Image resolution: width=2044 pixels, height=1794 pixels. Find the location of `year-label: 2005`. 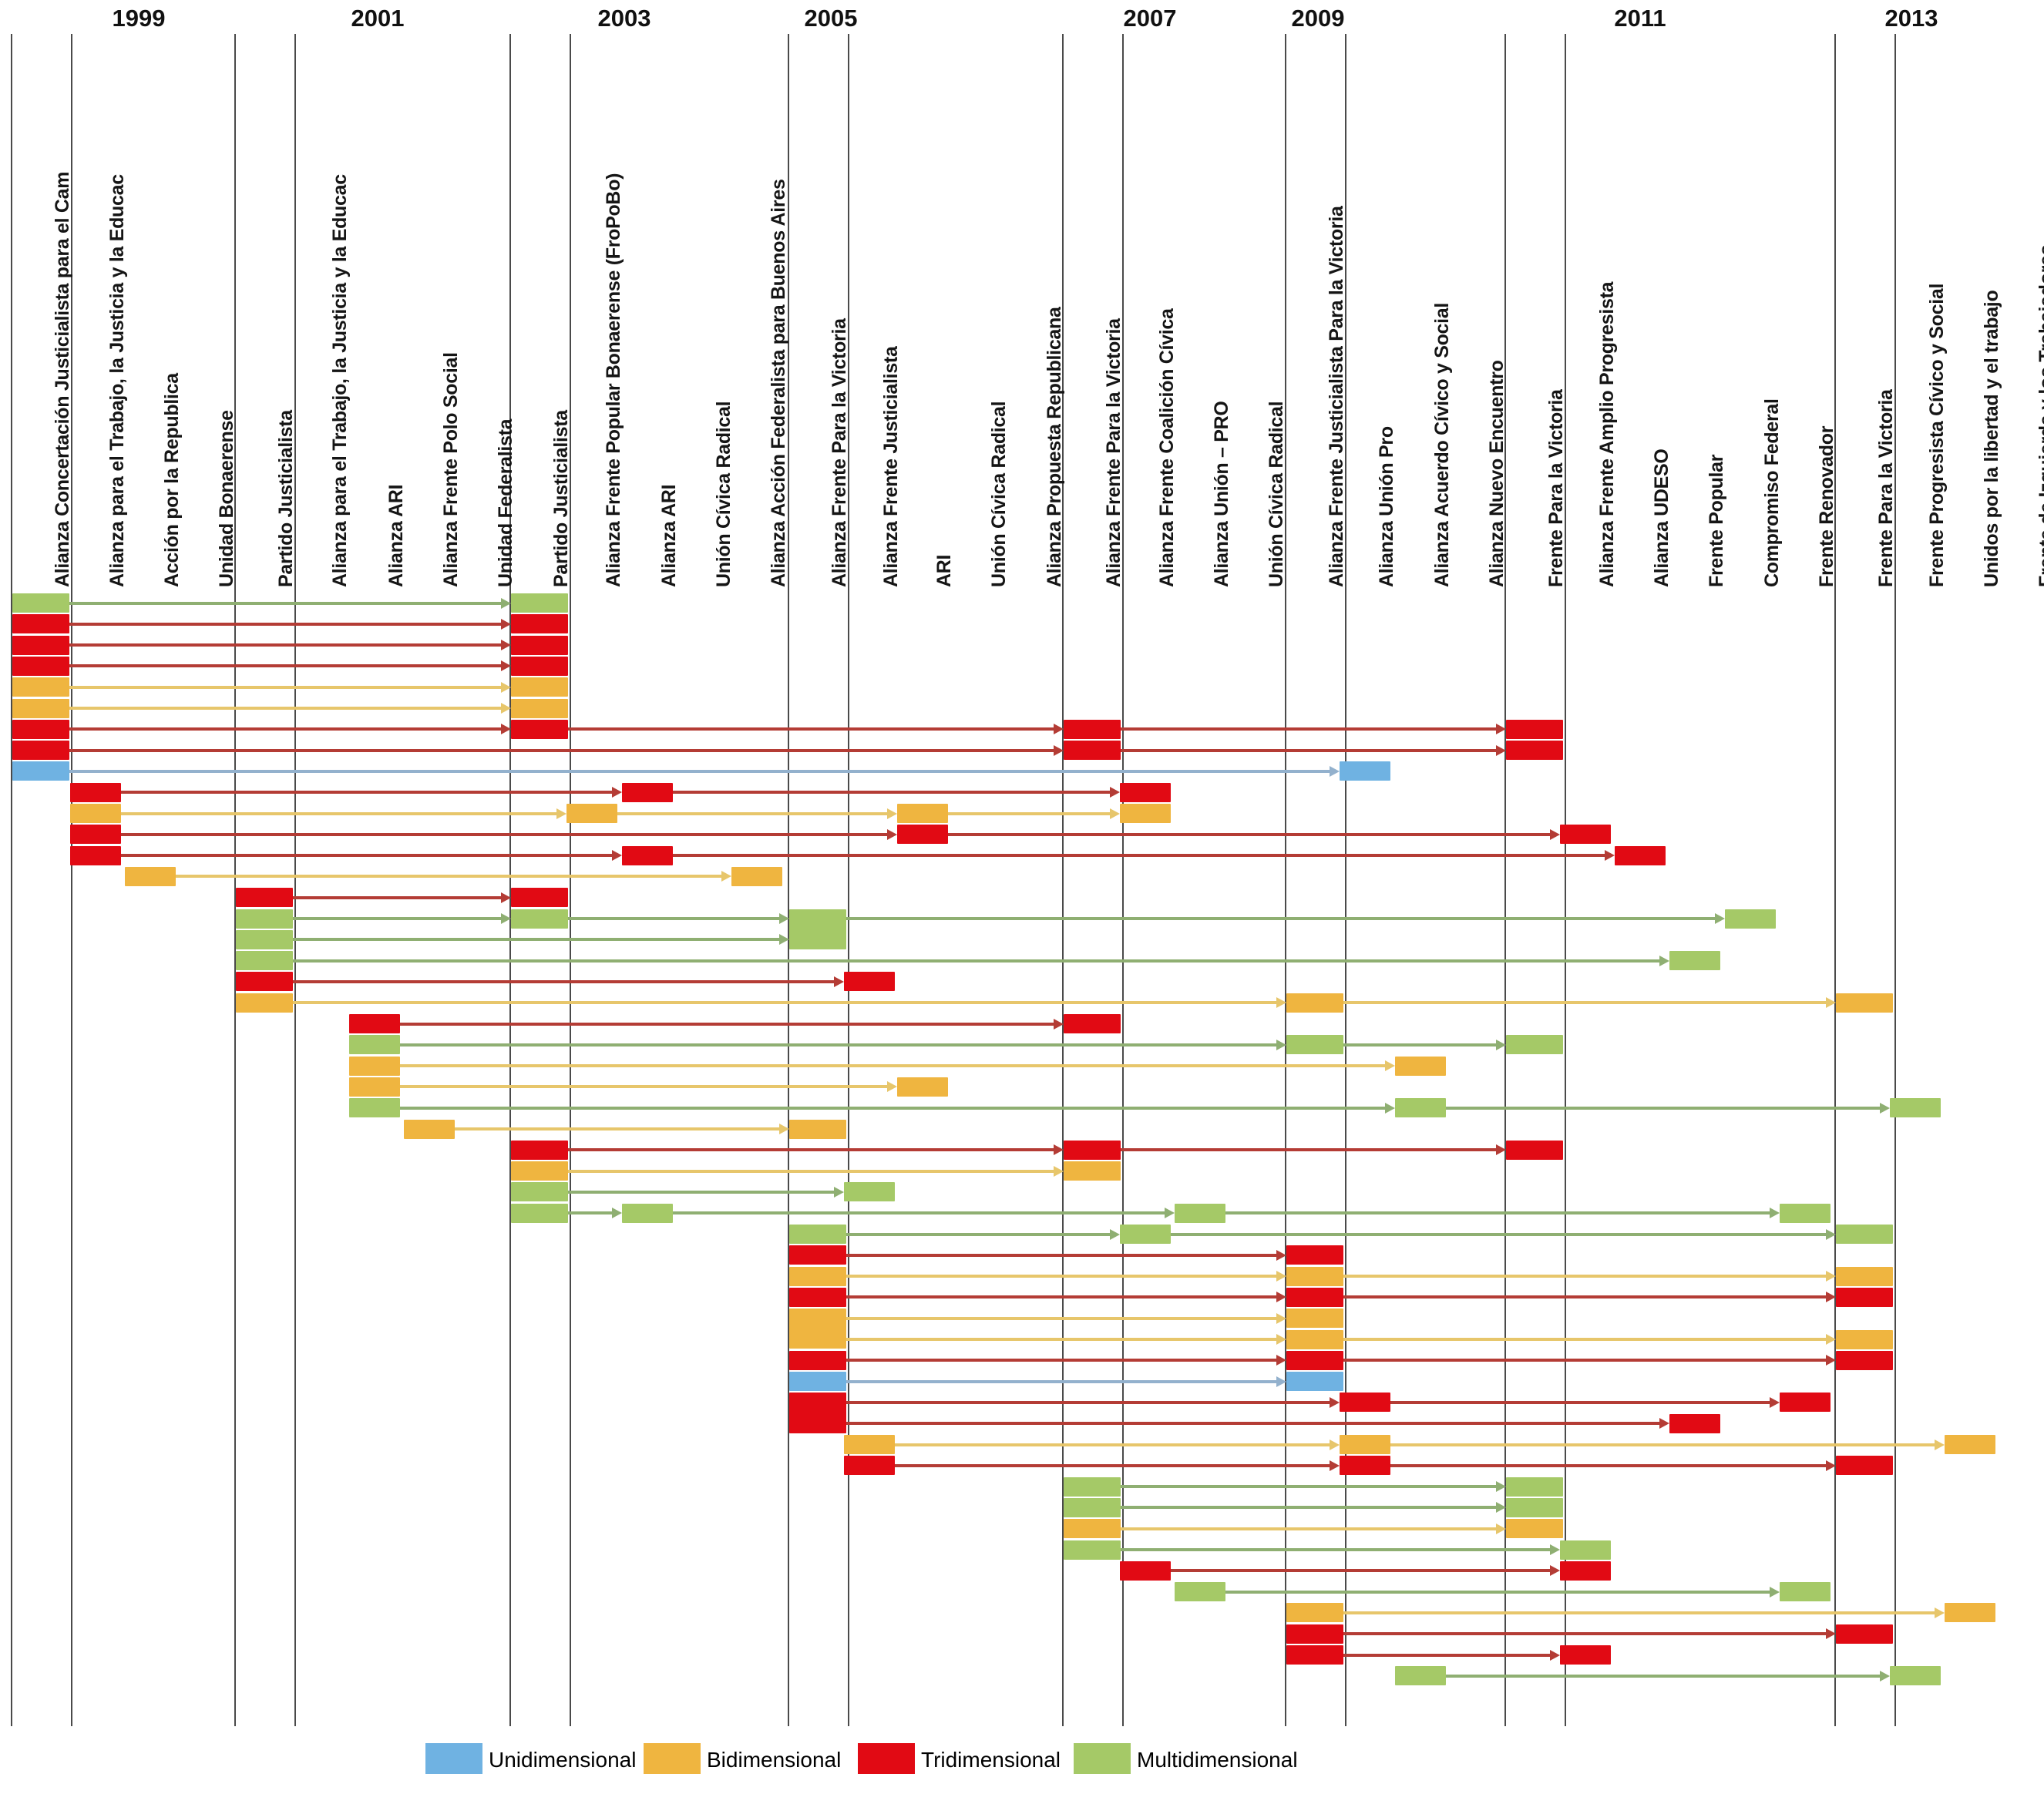

year-label: 2005 is located at coordinates (831, 18).